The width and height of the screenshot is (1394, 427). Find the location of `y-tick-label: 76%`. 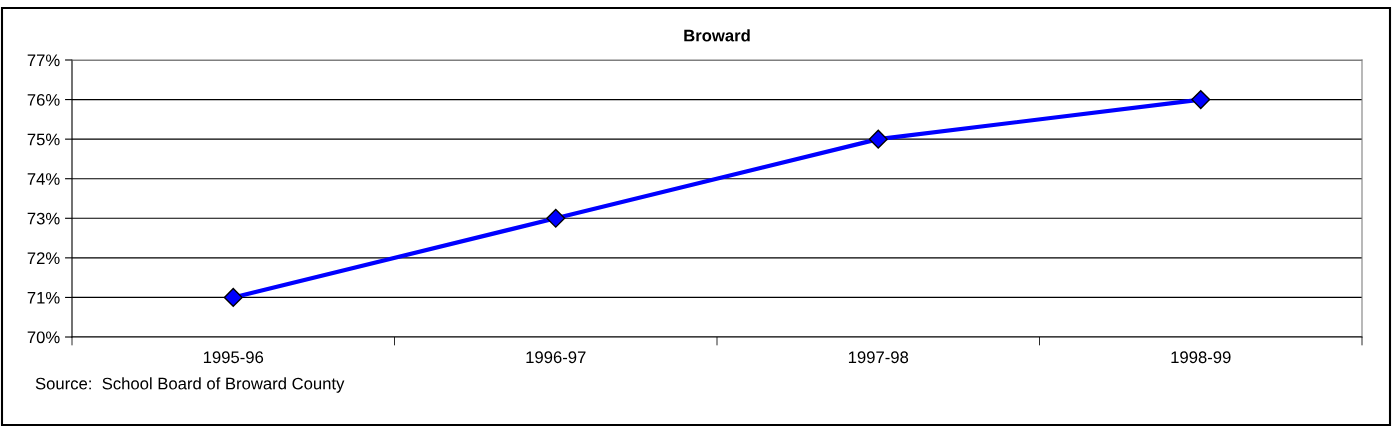

y-tick-label: 76% is located at coordinates (43, 99).